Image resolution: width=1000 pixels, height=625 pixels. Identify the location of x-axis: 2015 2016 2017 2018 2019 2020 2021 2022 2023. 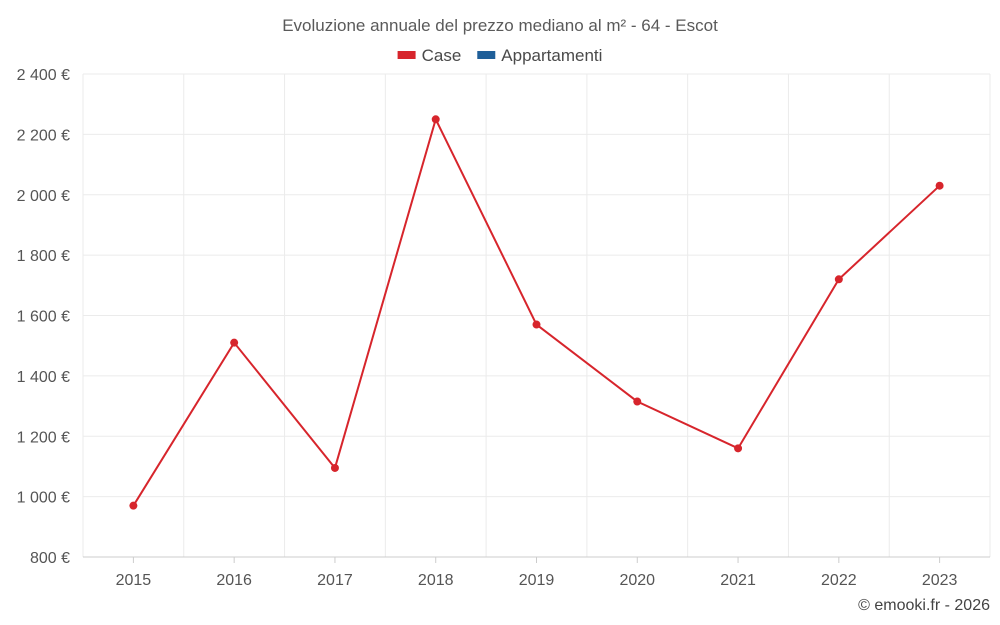
(537, 573).